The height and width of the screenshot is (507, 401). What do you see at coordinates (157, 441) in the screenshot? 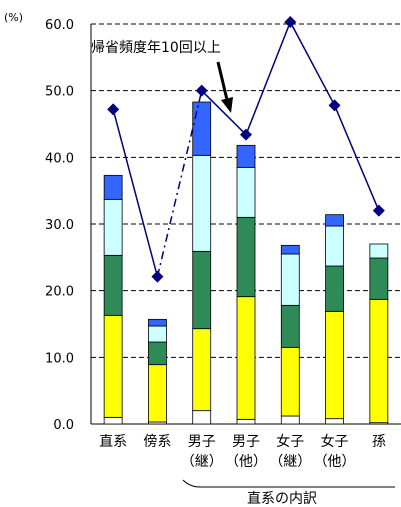
I see `x-tick-label: 傍系` at bounding box center [157, 441].